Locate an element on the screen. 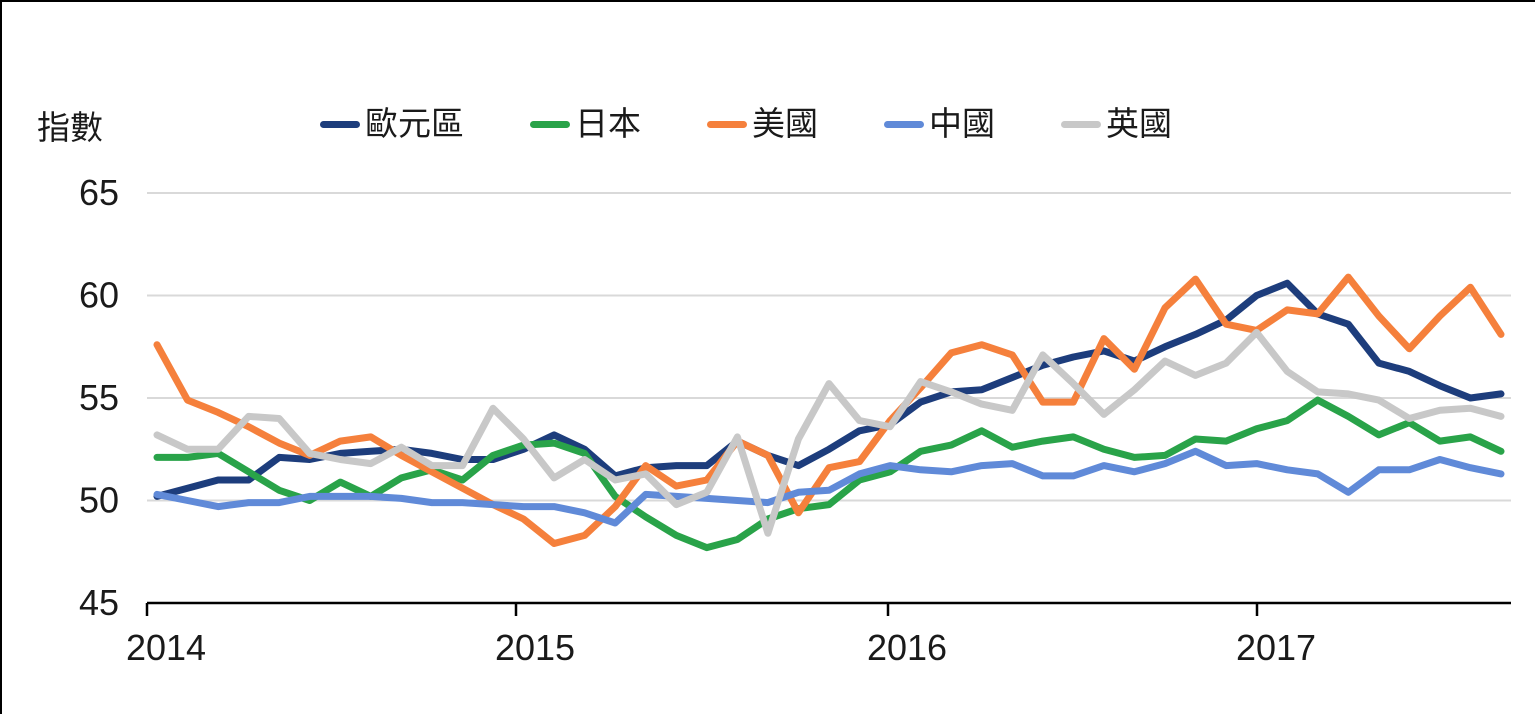 The width and height of the screenshot is (1535, 714). x-tick-label-2016: 2016 is located at coordinates (907, 647).